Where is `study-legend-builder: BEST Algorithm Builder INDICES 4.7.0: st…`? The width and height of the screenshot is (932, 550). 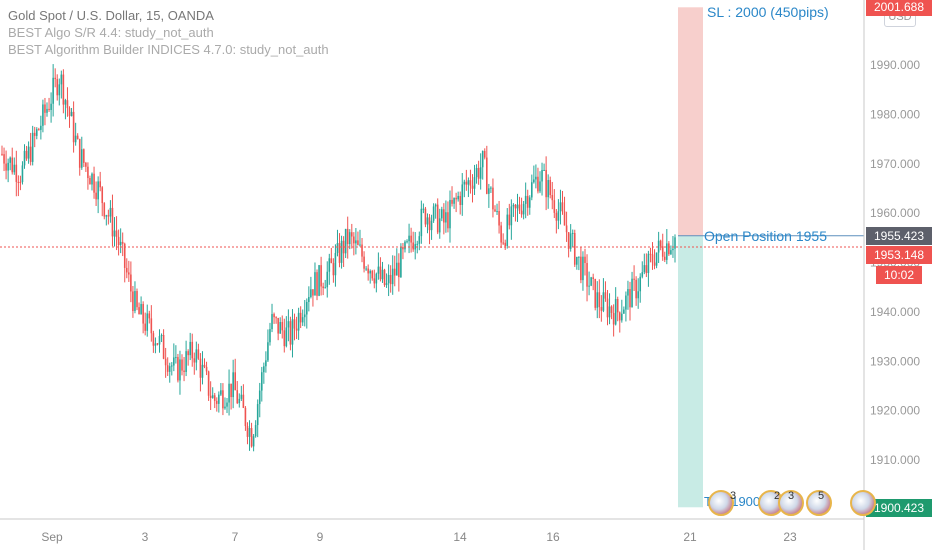 study-legend-builder: BEST Algorithm Builder INDICES 4.7.0: st… is located at coordinates (168, 49).